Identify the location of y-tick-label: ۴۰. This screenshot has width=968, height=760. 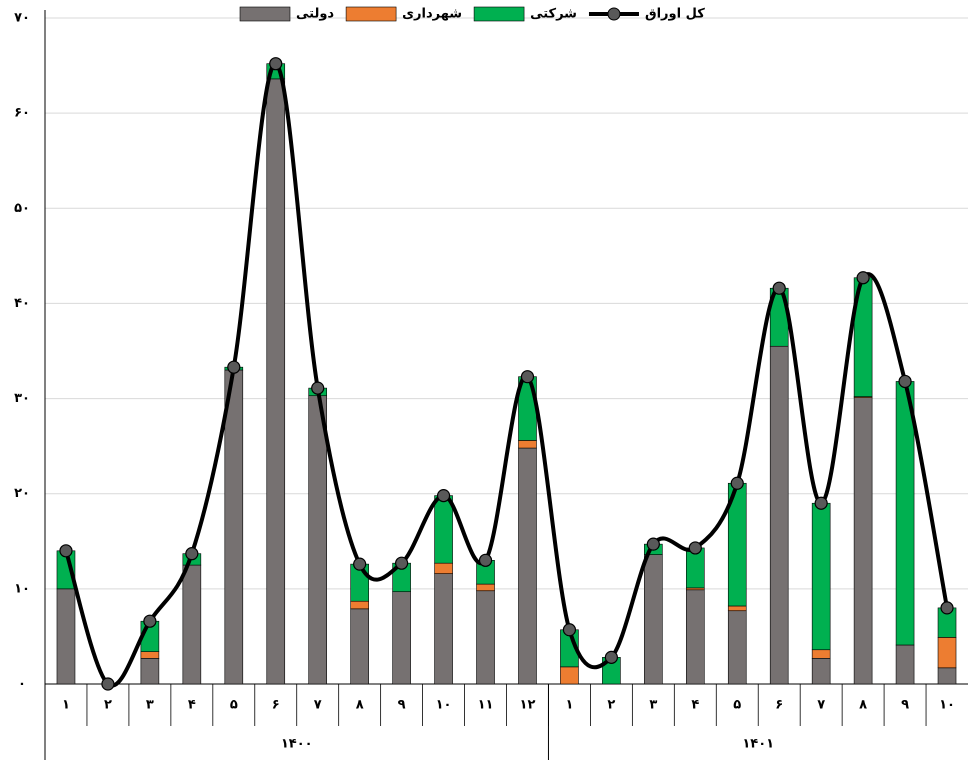
(22, 303).